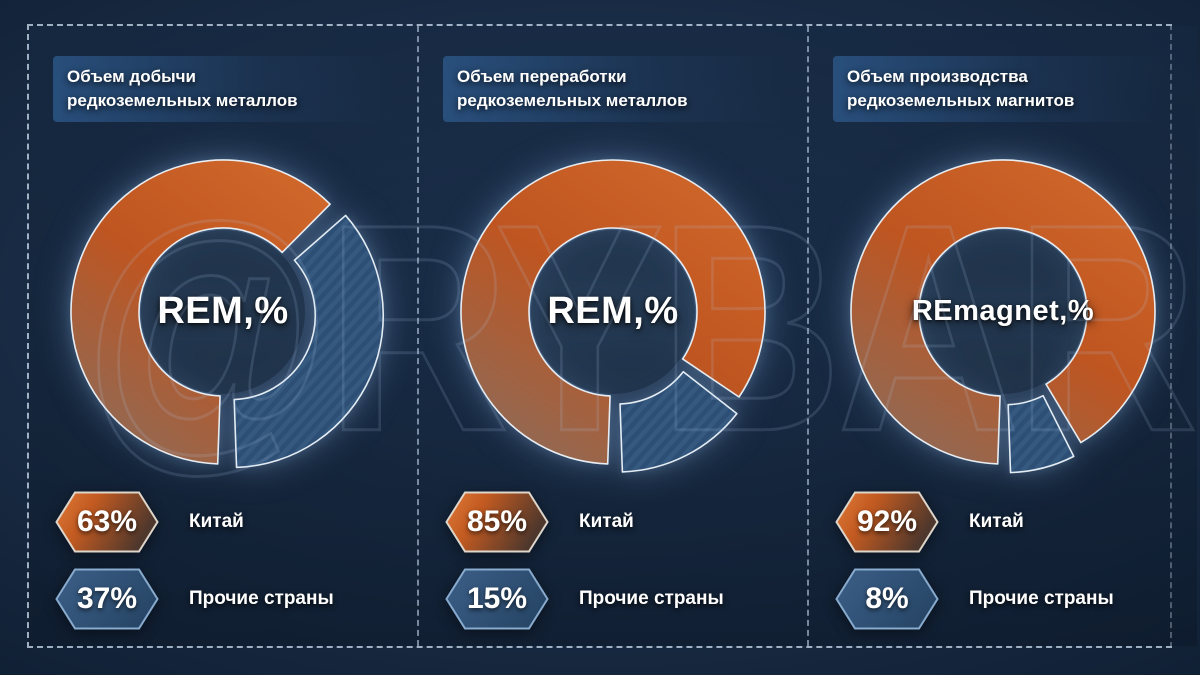  I want to click on others-percent-value: 8%, so click(887, 598).